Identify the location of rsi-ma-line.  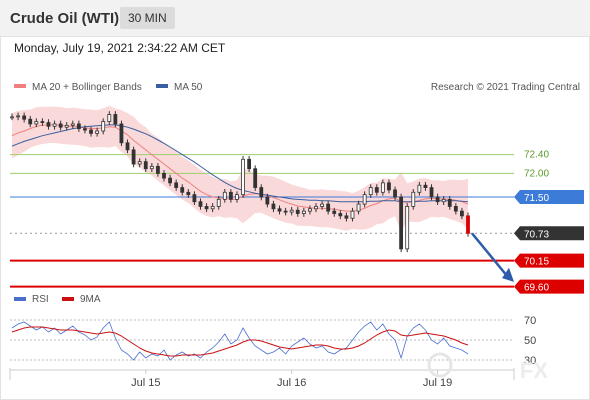
(240, 341).